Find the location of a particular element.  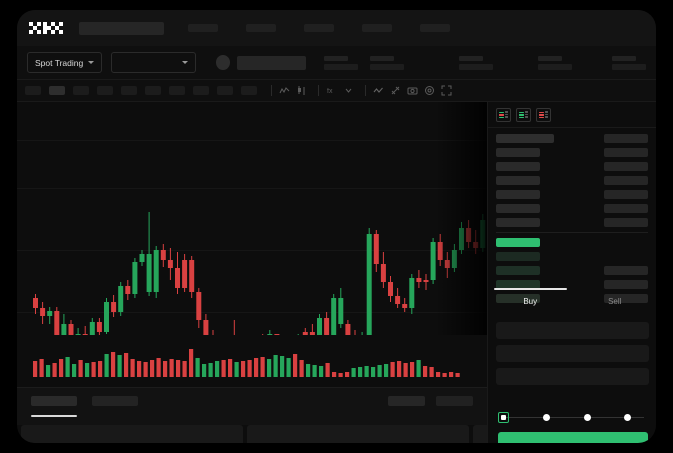

header-nav is located at coordinates (319, 28).